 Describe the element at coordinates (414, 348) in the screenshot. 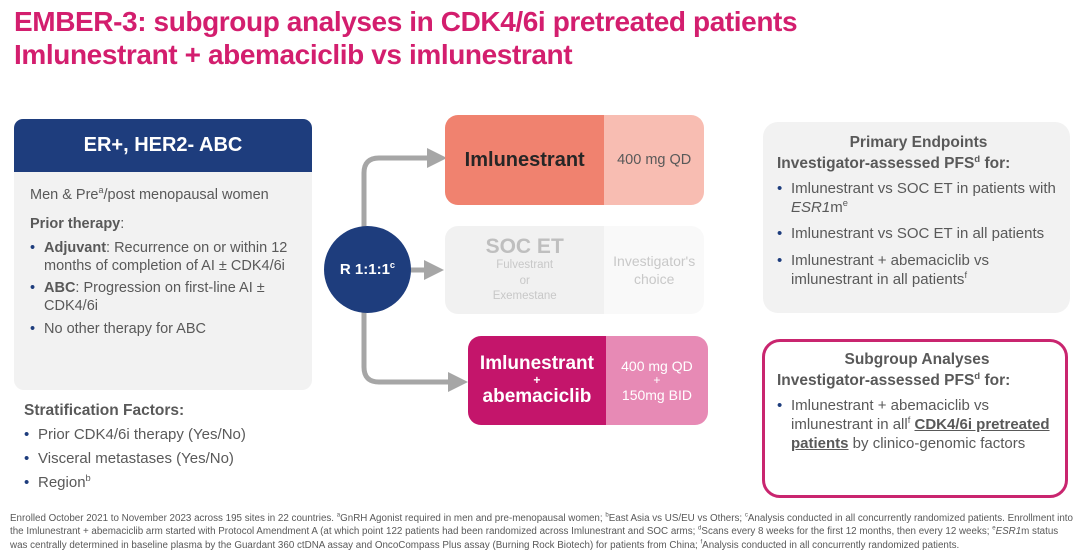

I see `arrow-to-combo` at that location.